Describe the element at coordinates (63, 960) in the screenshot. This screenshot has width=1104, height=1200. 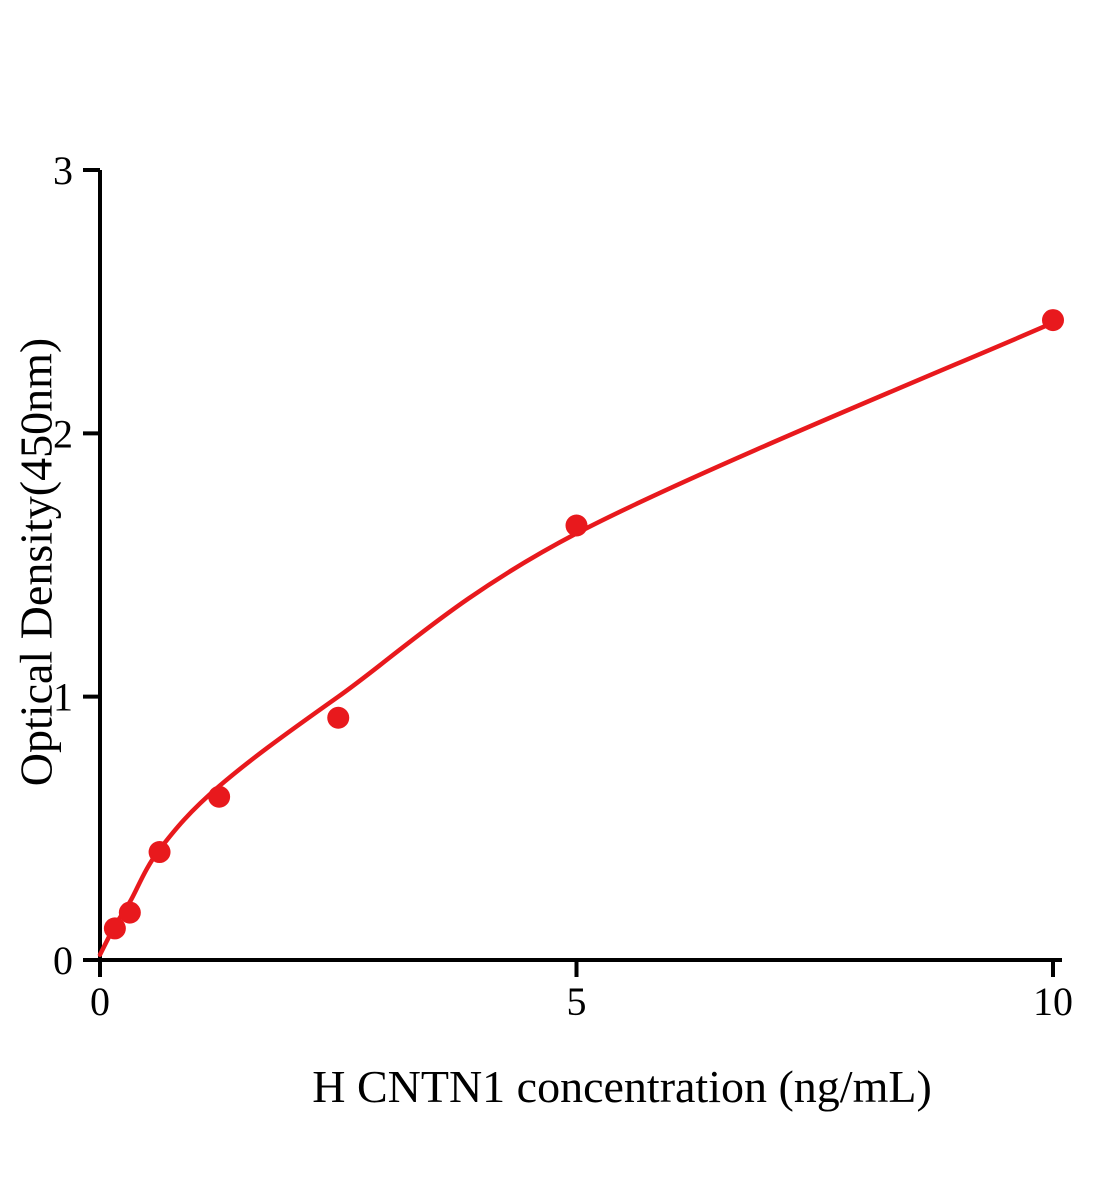
I see `y-tick-label: 0` at that location.